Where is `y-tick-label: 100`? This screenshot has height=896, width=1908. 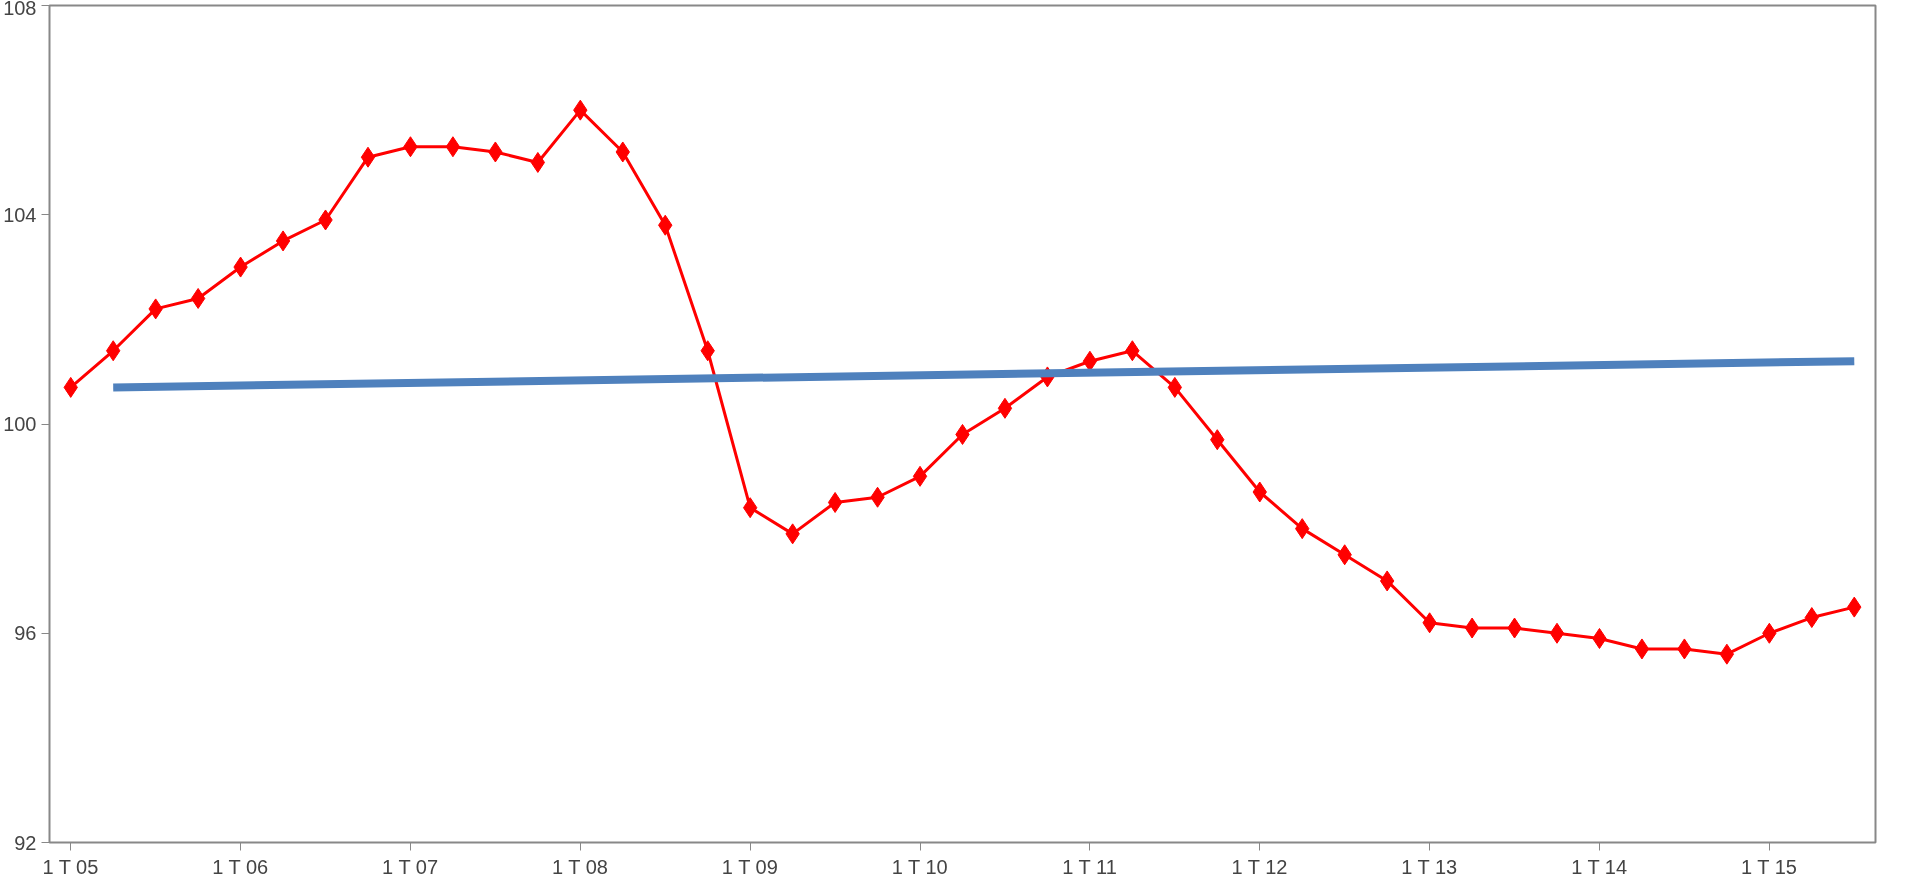
y-tick-label: 100 is located at coordinates (20, 424).